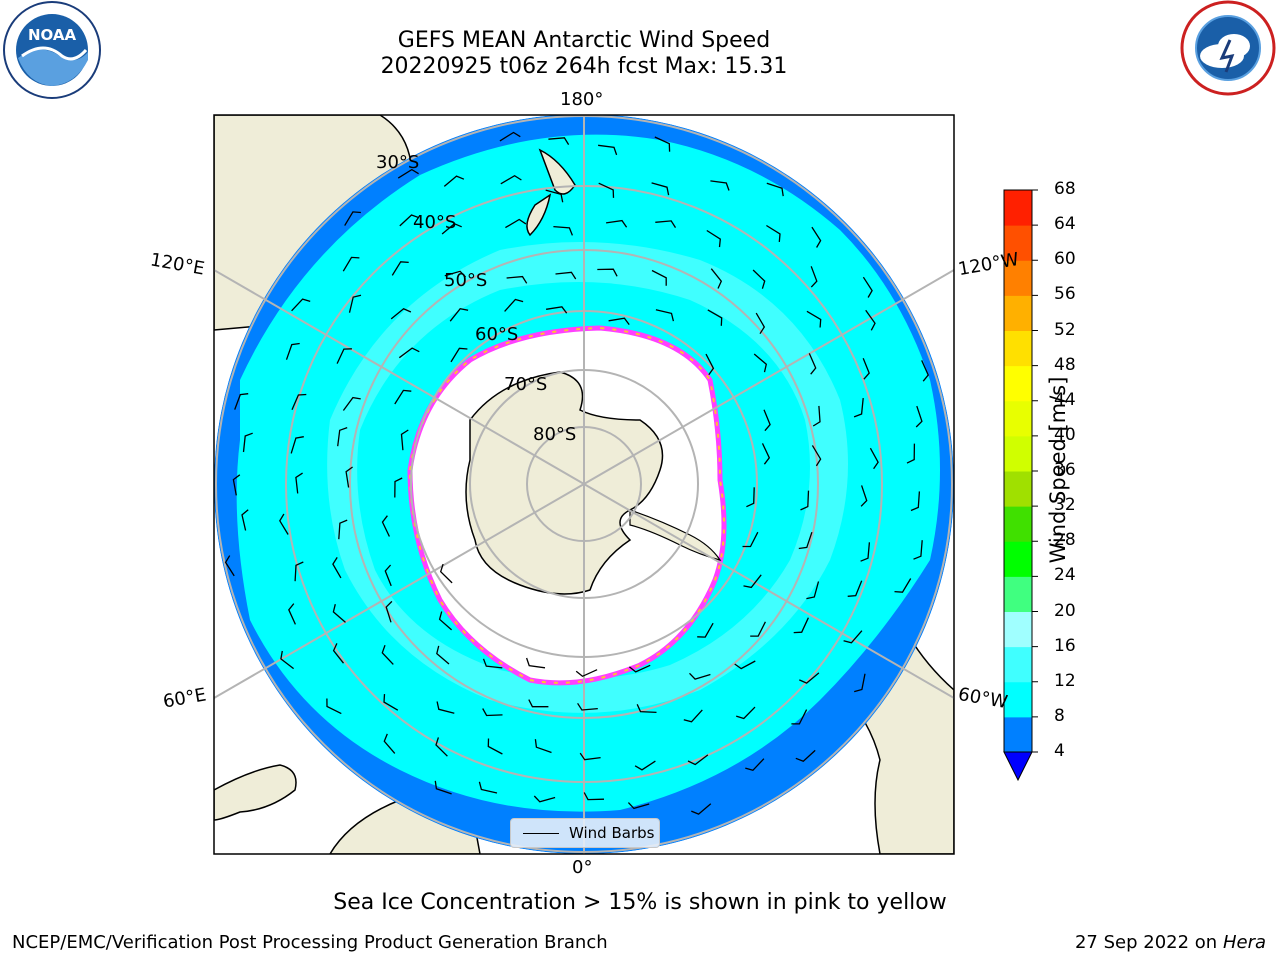 This screenshot has width=1280, height=960. I want to click on colorbar-tick-label: 52, so click(1065, 329).